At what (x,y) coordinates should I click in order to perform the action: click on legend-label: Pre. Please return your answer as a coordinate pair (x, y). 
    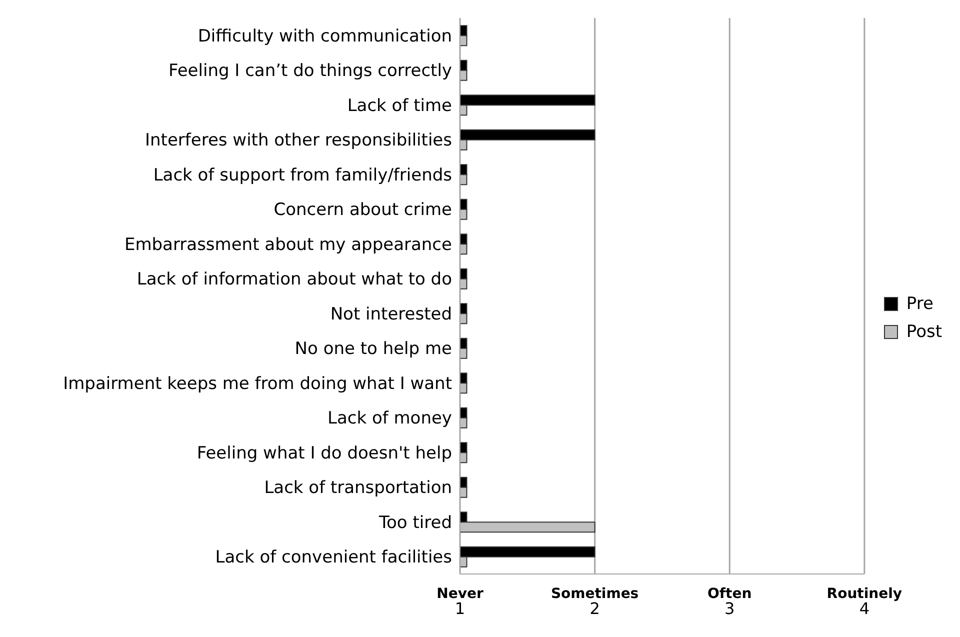
    Looking at the image, I should click on (919, 304).